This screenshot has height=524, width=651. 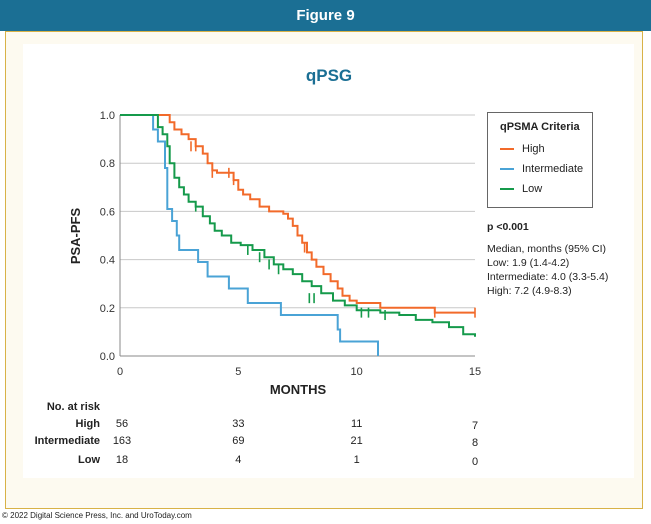 What do you see at coordinates (533, 149) in the screenshot?
I see `legend-label: High` at bounding box center [533, 149].